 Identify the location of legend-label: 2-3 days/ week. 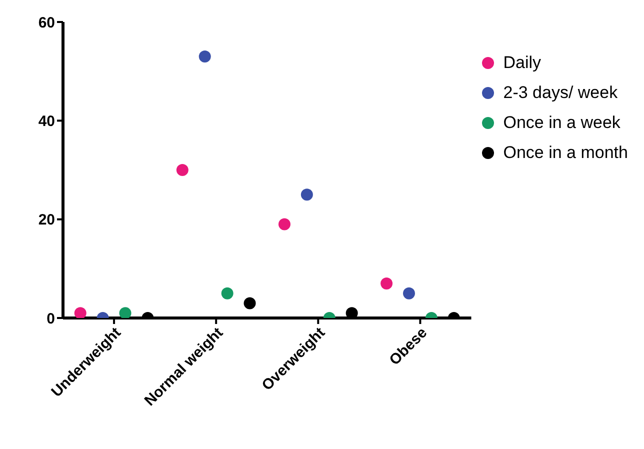
(560, 93).